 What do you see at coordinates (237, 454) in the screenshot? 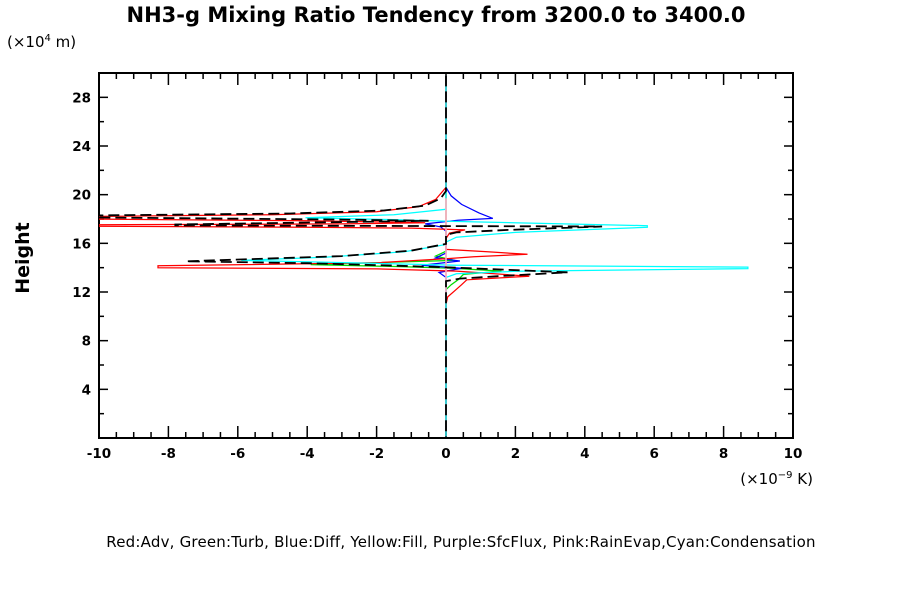
I see `x-tick-label: -6` at bounding box center [237, 454].